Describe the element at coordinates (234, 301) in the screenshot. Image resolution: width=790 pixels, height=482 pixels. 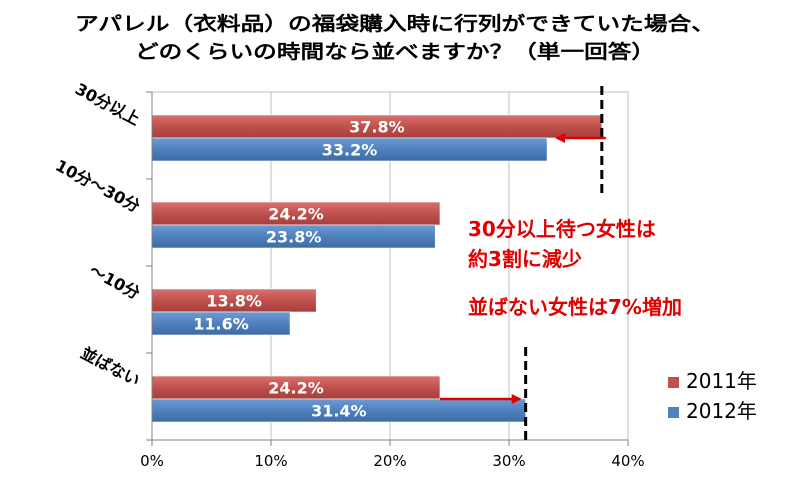
I see `data-label-0-2: 13.8%` at that location.